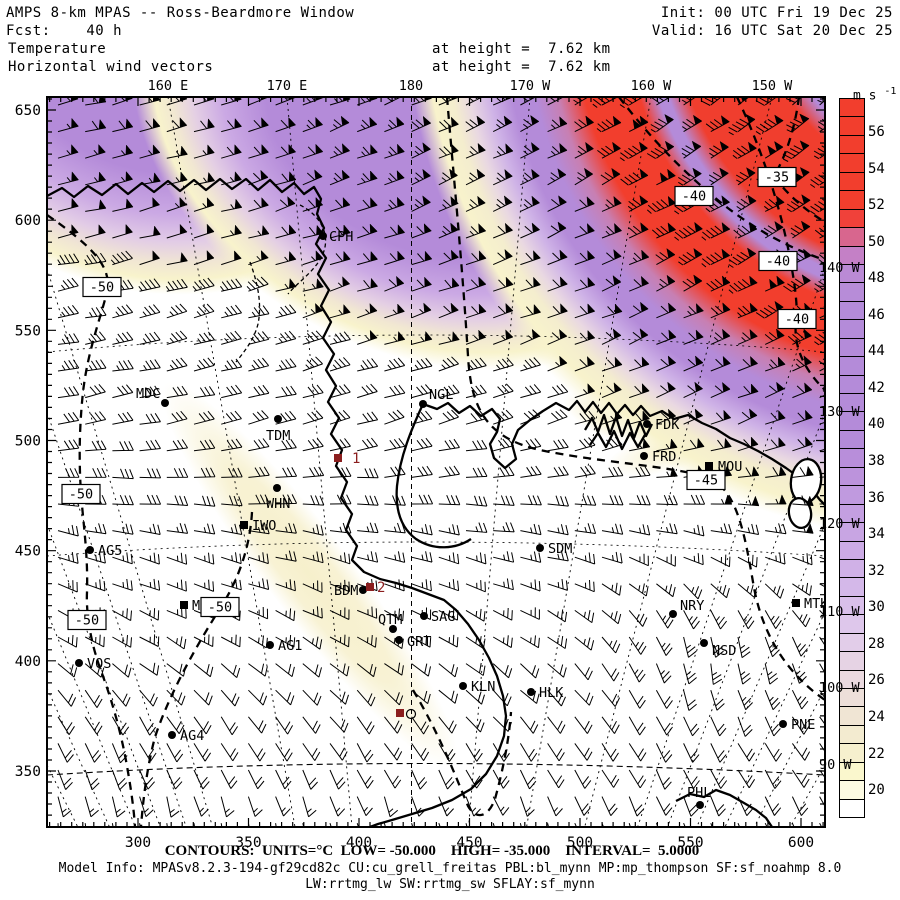 This screenshot has height=900, width=900. What do you see at coordinates (443, 617) in the screenshot?
I see `station-label: SAG` at bounding box center [443, 617].